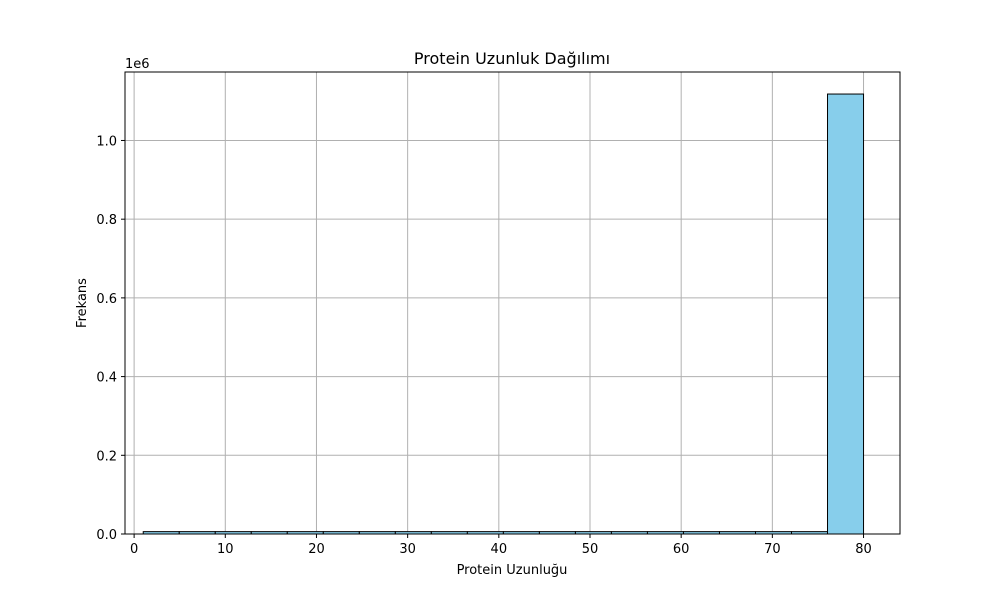  I want to click on histogram-bar, so click(846, 314).